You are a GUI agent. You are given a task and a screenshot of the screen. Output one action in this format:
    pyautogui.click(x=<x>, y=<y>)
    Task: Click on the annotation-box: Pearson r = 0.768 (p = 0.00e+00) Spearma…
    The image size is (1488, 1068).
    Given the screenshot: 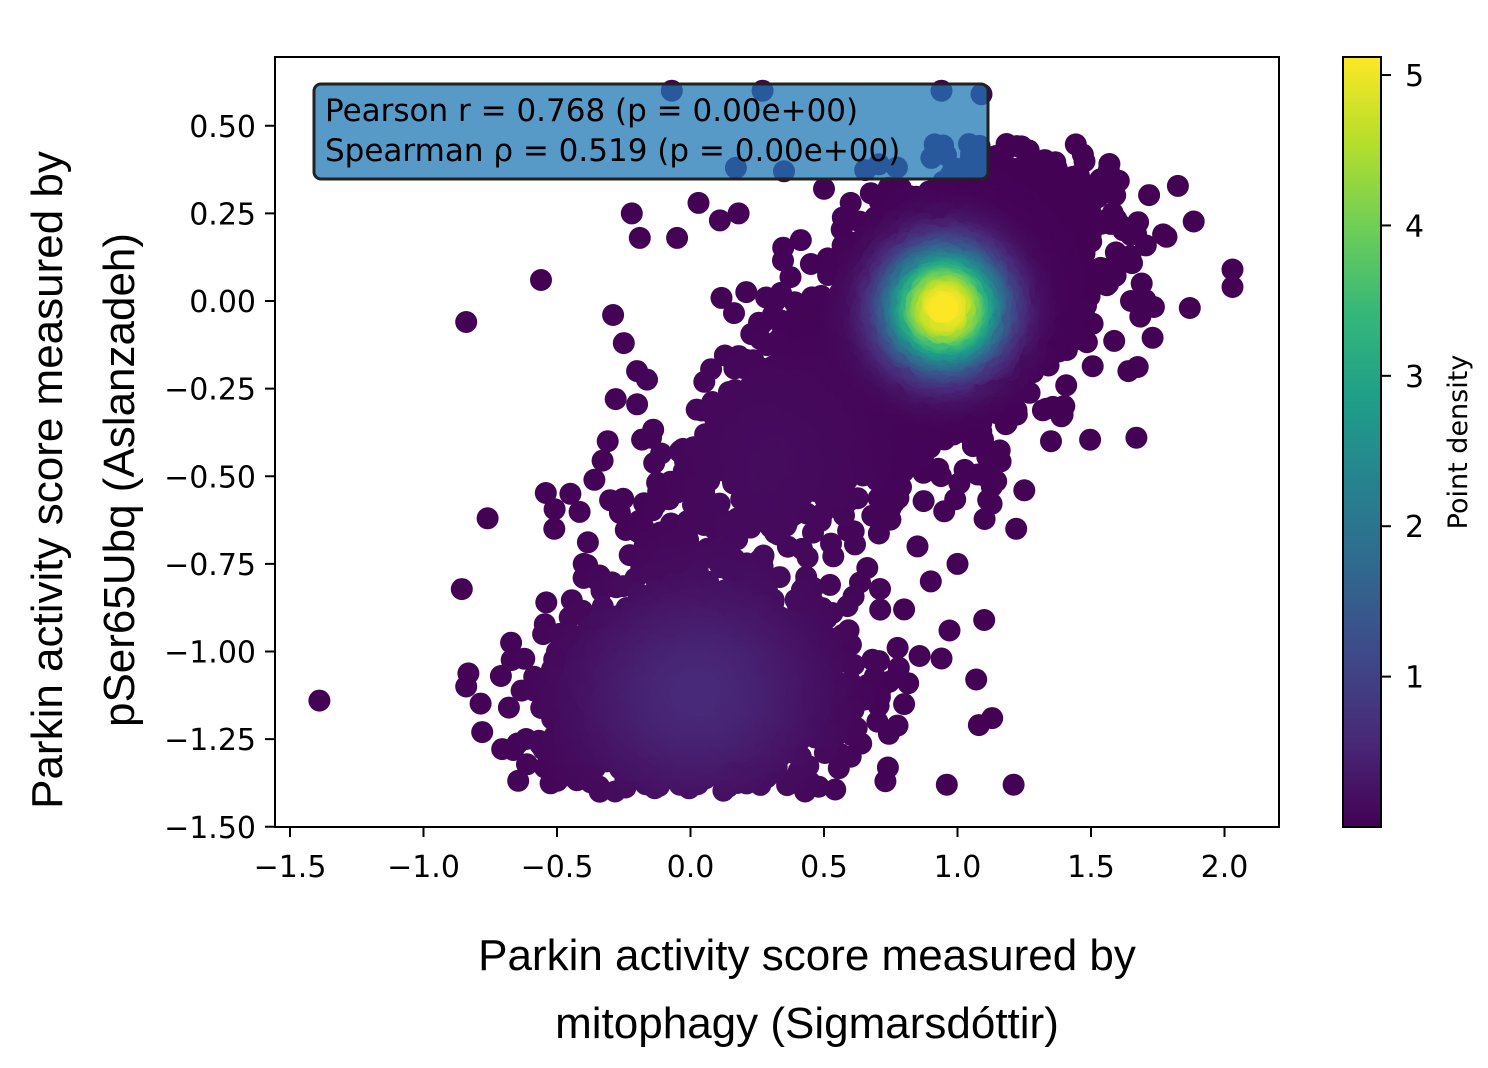 What is the action you would take?
    pyautogui.click(x=651, y=131)
    